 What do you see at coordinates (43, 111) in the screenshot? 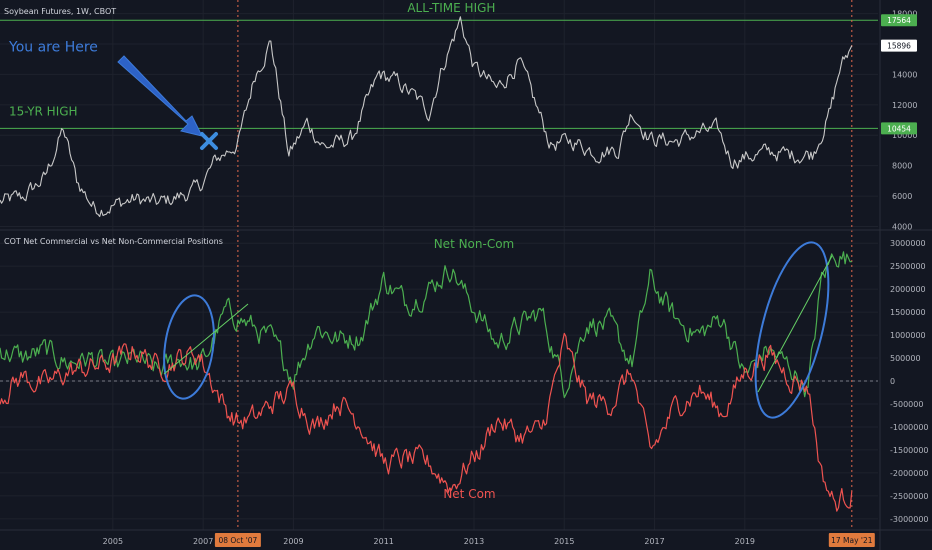
I see `annotation-15yr-high: 15-YR HIGH` at bounding box center [43, 111].